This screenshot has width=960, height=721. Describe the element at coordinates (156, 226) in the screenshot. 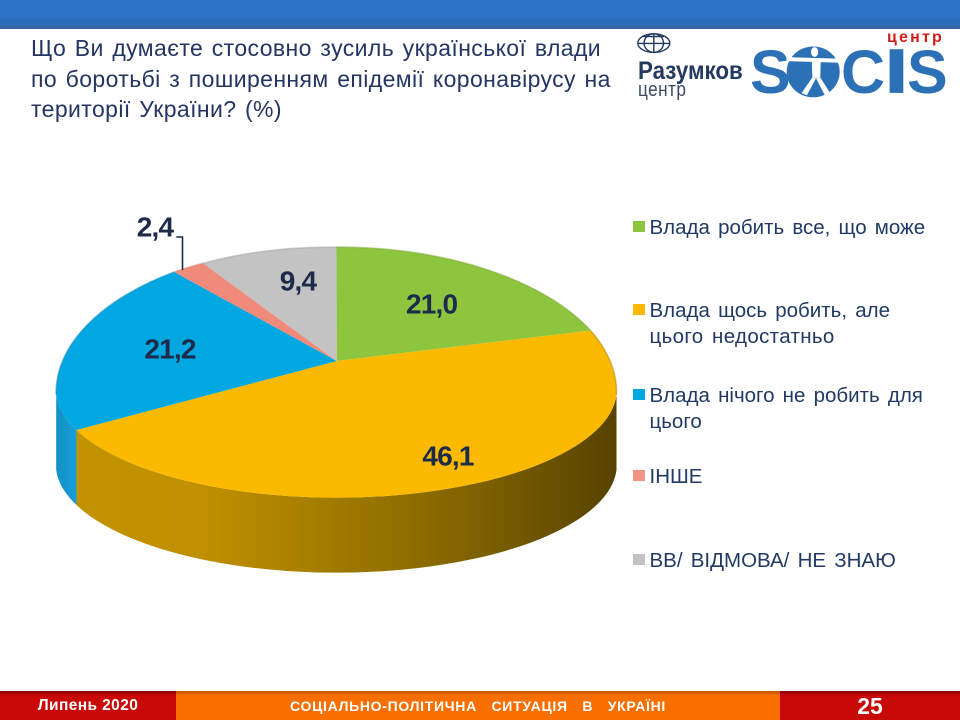

I see `svg-text: 2,4` at that location.